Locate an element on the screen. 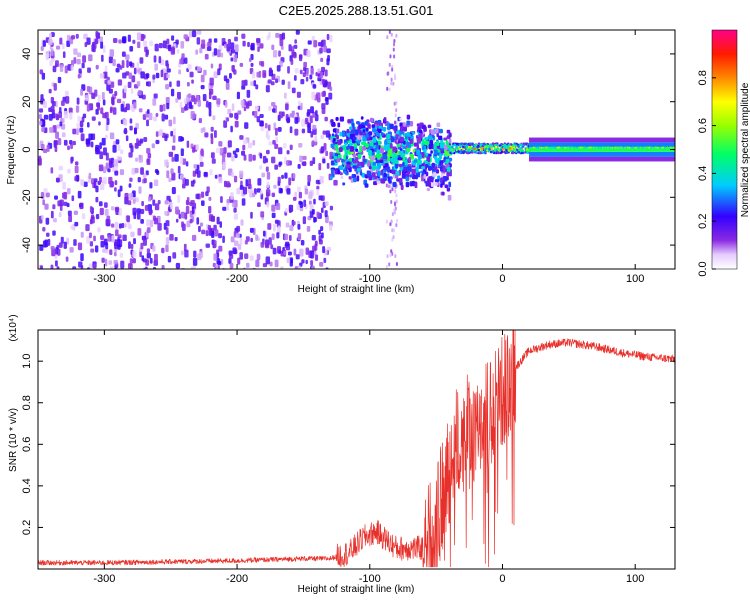 This screenshot has height=600, width=750. x-tick-label: 0 is located at coordinates (502, 279).